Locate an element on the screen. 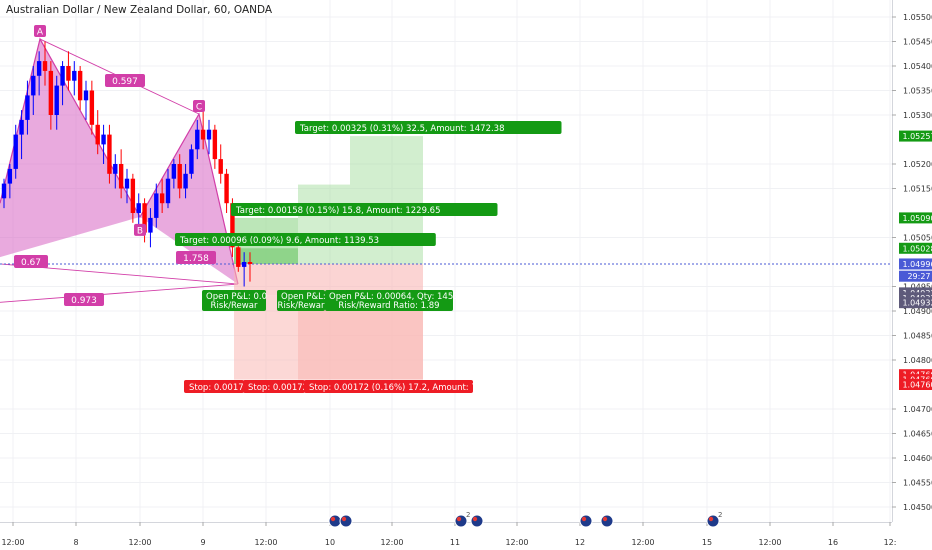 This screenshot has height=550, width=932. price-tick-label: 1.05450 is located at coordinates (917, 42).